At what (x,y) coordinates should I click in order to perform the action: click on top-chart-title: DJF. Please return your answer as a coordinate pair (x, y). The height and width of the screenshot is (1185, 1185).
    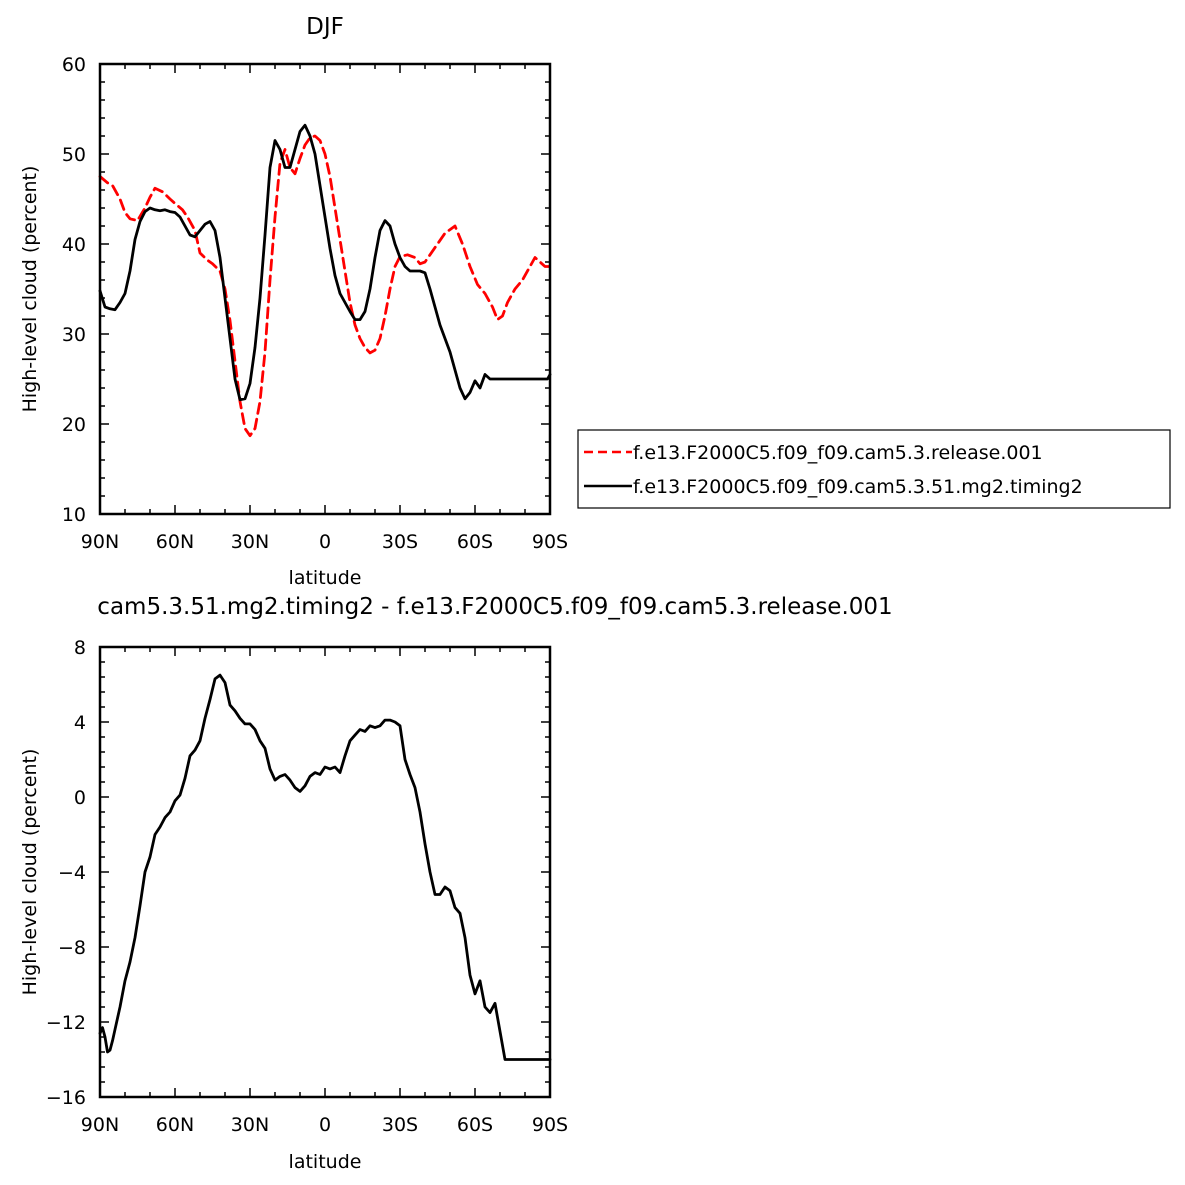
    Looking at the image, I should click on (325, 27).